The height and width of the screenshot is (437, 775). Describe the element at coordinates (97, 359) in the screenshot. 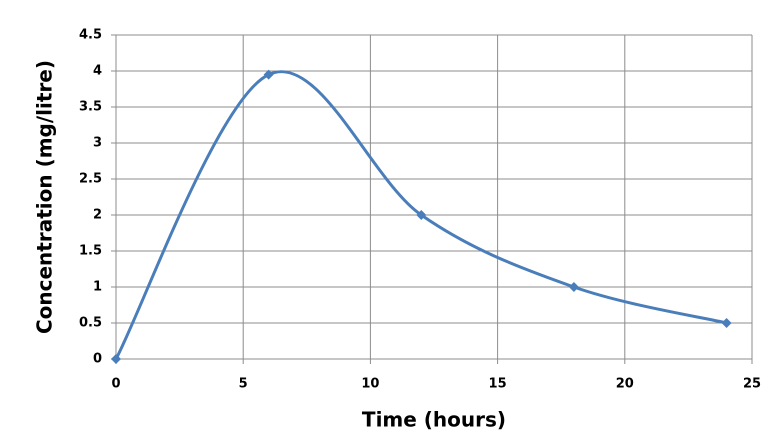

I see `y-tick-label: 0` at that location.